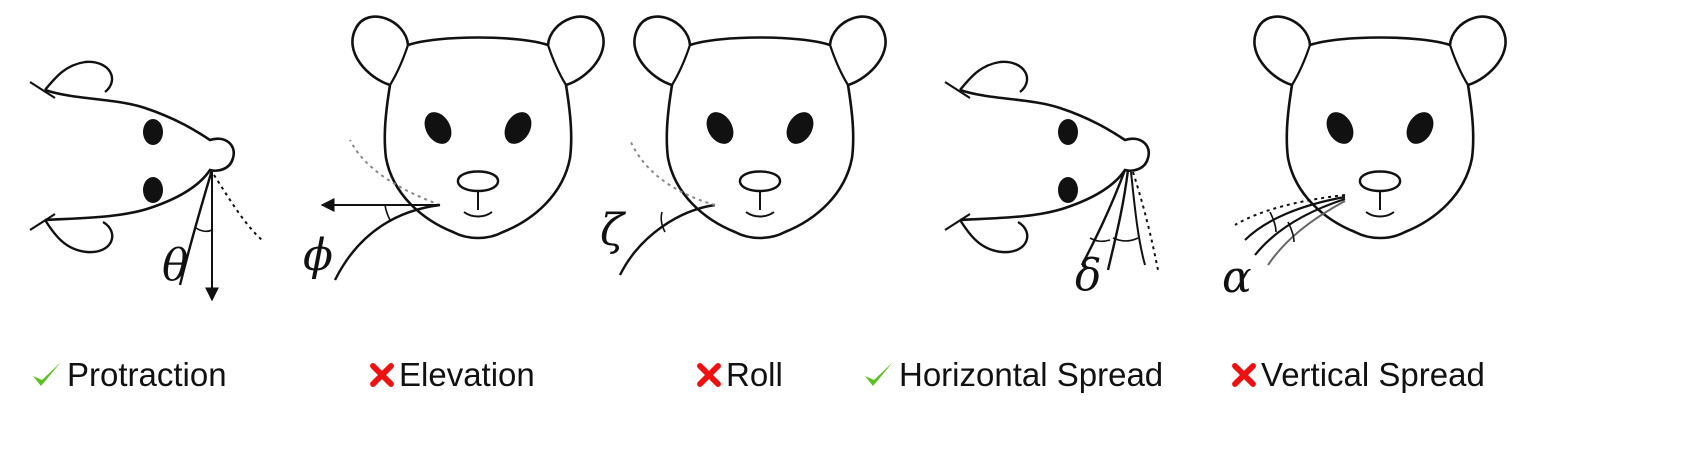 The height and width of the screenshot is (456, 1702). I want to click on label-protraction: Protraction, so click(128, 375).